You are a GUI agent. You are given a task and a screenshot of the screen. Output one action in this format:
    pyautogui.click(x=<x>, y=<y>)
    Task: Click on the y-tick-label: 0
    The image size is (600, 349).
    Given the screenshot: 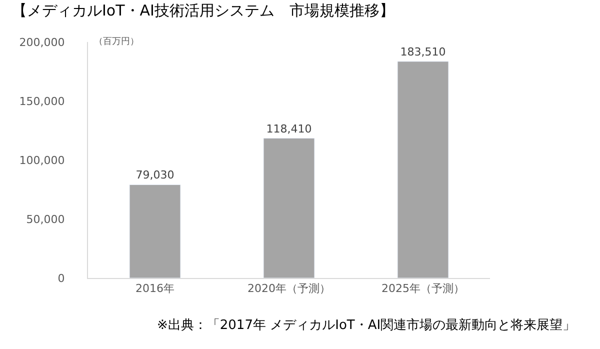 What is the action you would take?
    pyautogui.click(x=61, y=278)
    